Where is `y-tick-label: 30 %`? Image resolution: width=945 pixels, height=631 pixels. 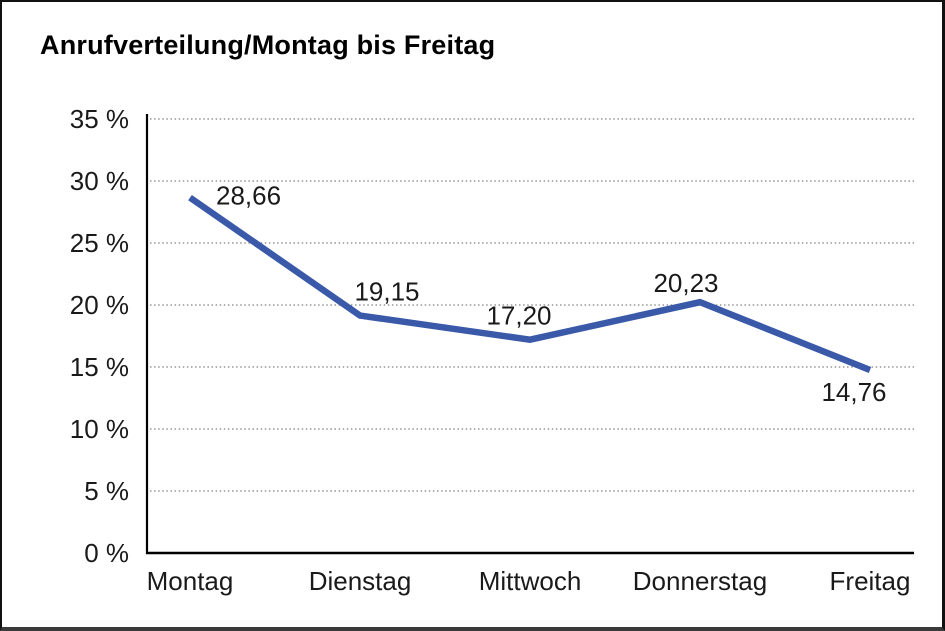 y-tick-label: 30 % is located at coordinates (99, 181).